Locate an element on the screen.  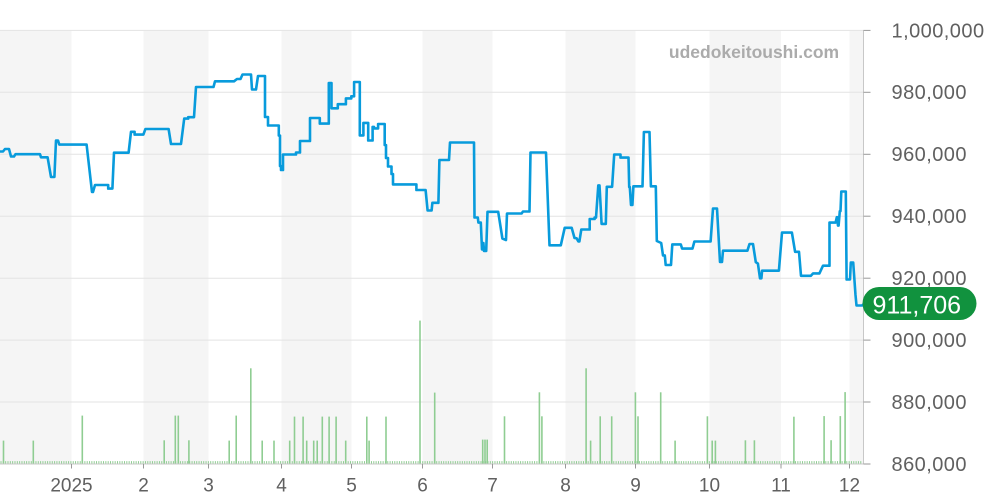
svg-text: 3 is located at coordinates (208, 486).